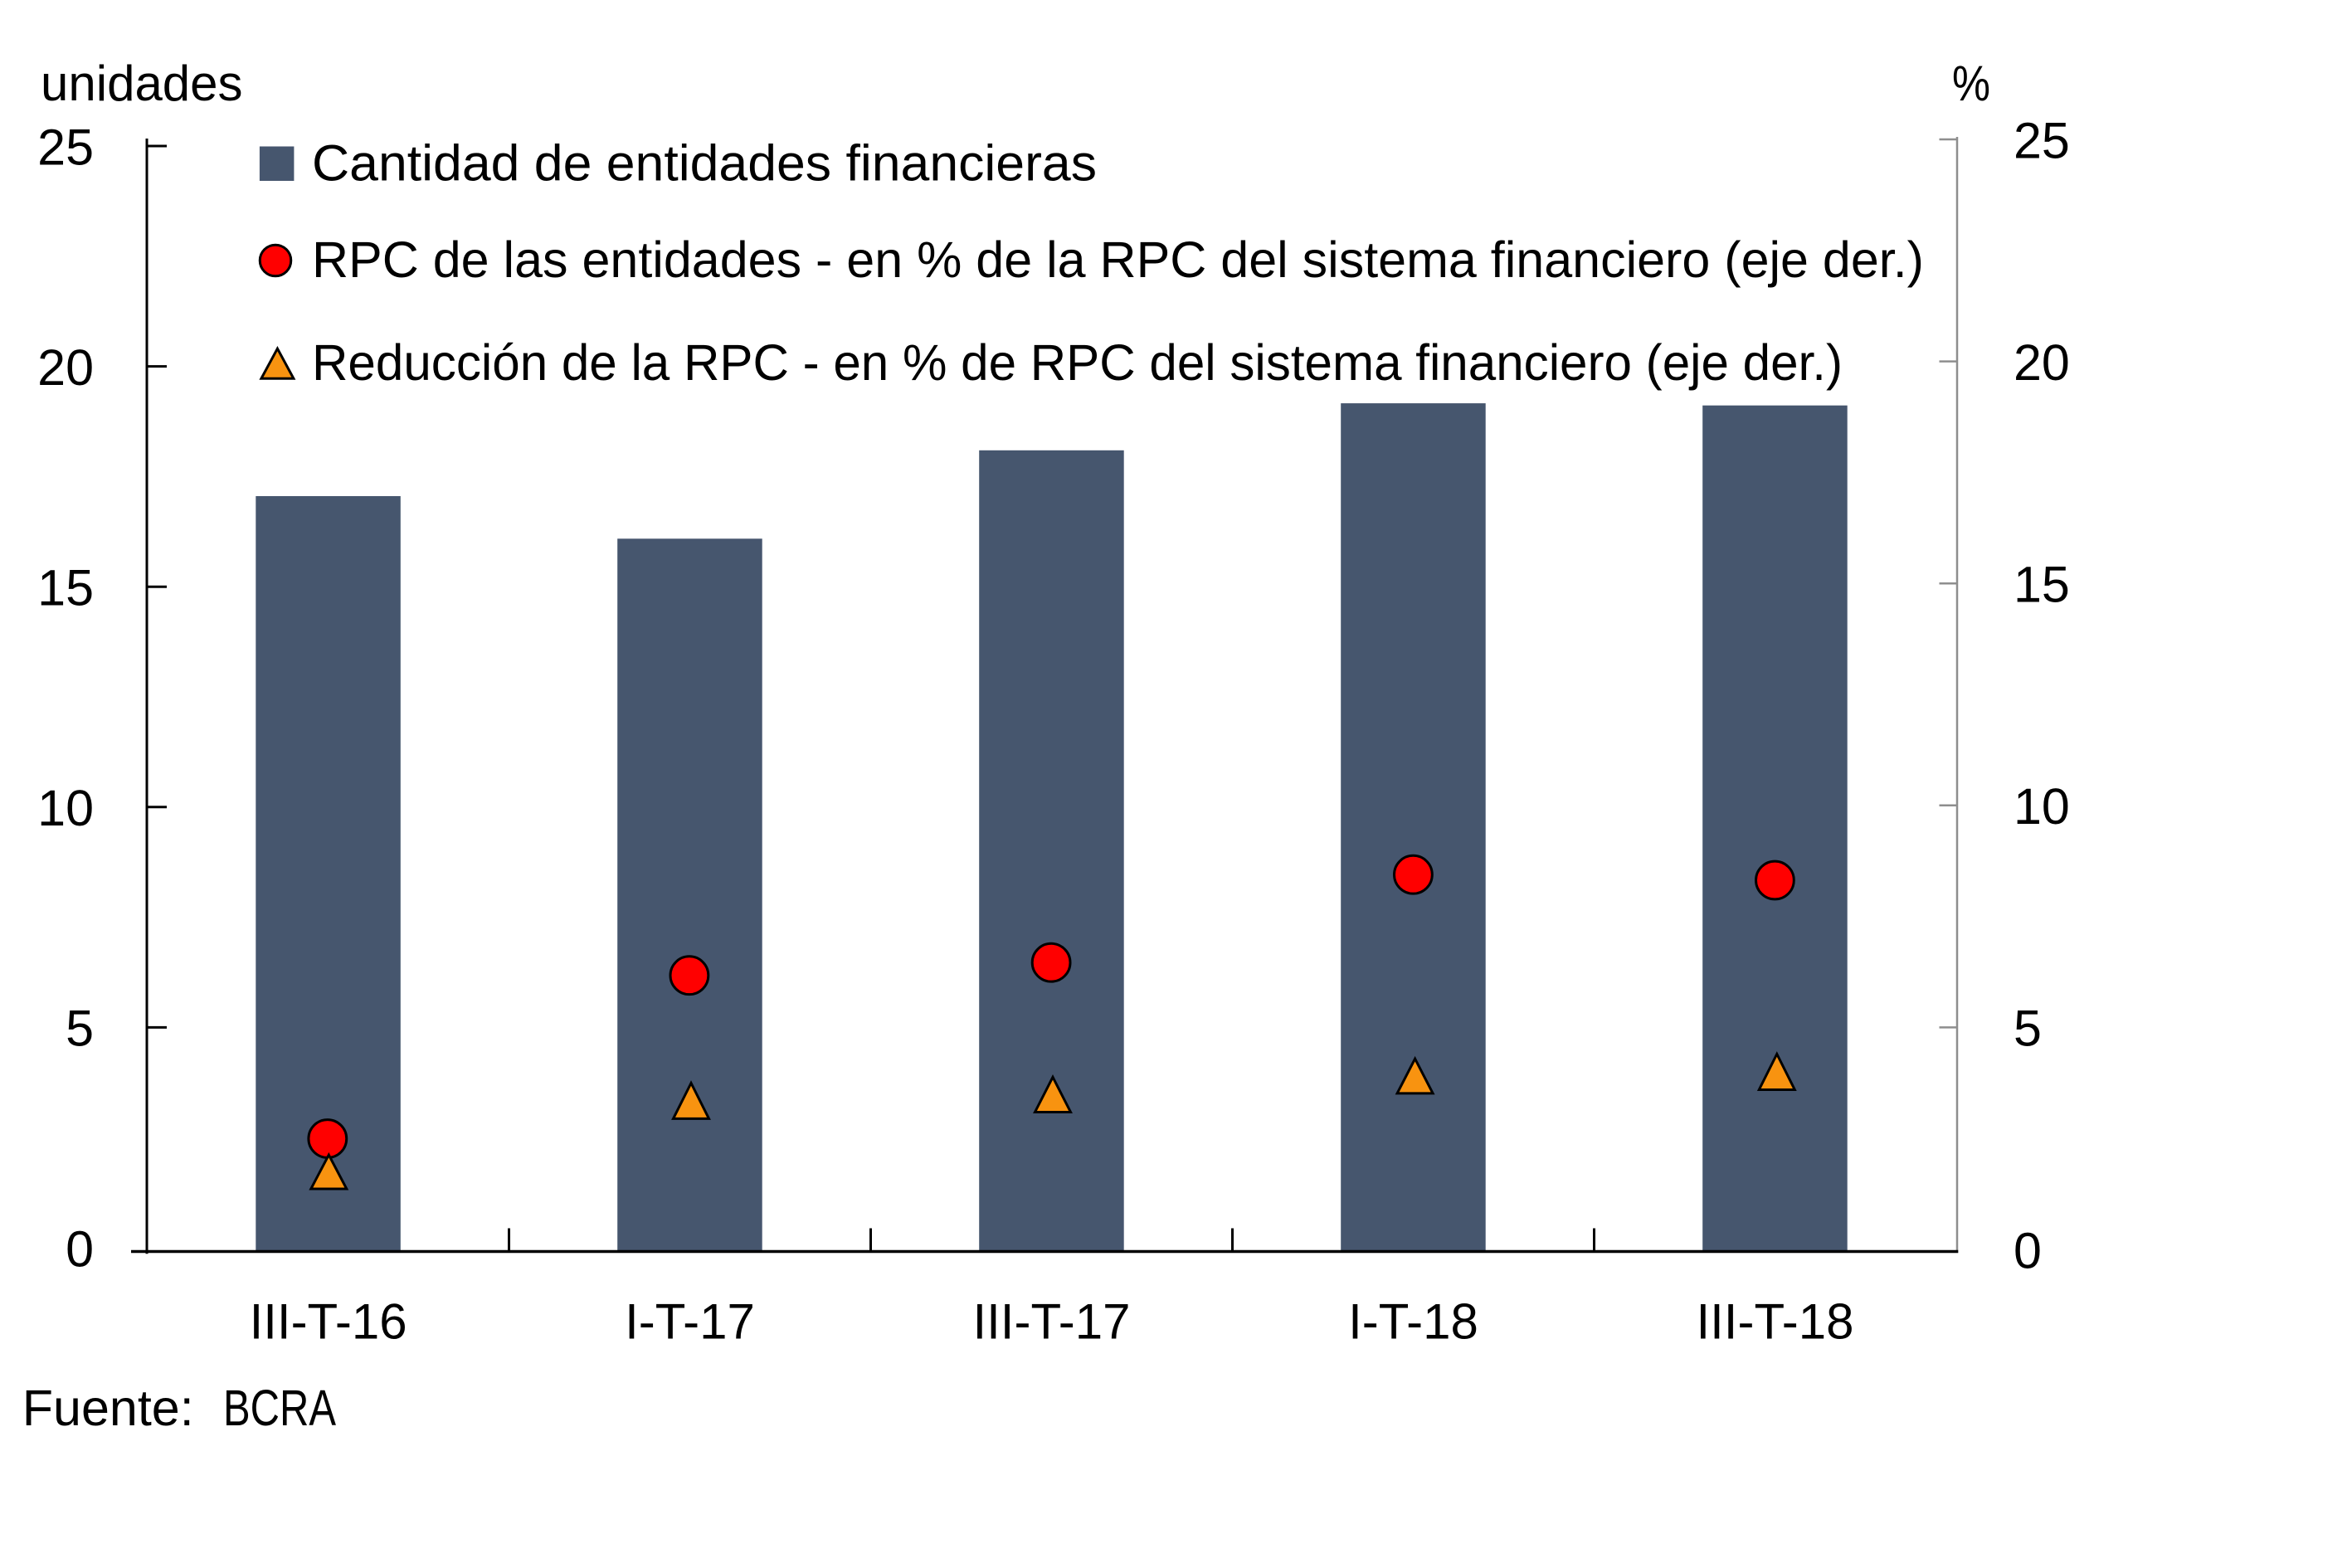  I want to click on svg-text: BCRA, so click(279, 1408).